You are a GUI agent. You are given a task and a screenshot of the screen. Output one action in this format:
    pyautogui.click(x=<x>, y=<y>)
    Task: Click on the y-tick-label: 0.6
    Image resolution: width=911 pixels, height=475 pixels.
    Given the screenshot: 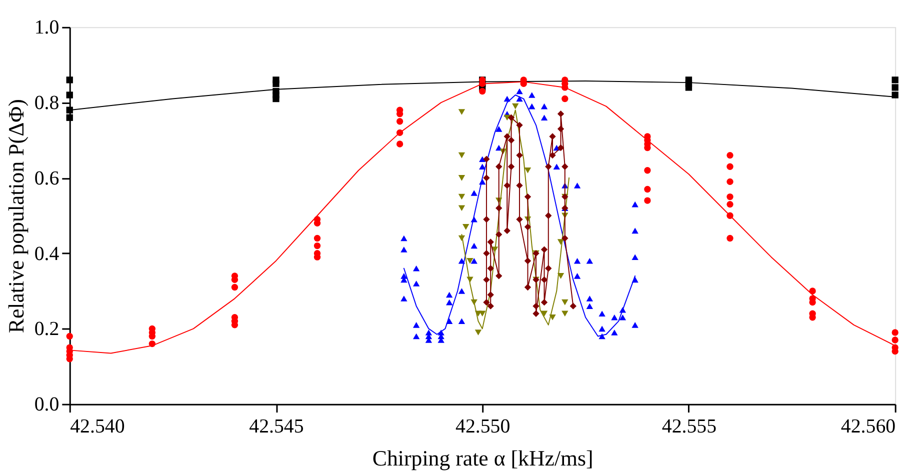 What is the action you would take?
    pyautogui.click(x=47, y=178)
    